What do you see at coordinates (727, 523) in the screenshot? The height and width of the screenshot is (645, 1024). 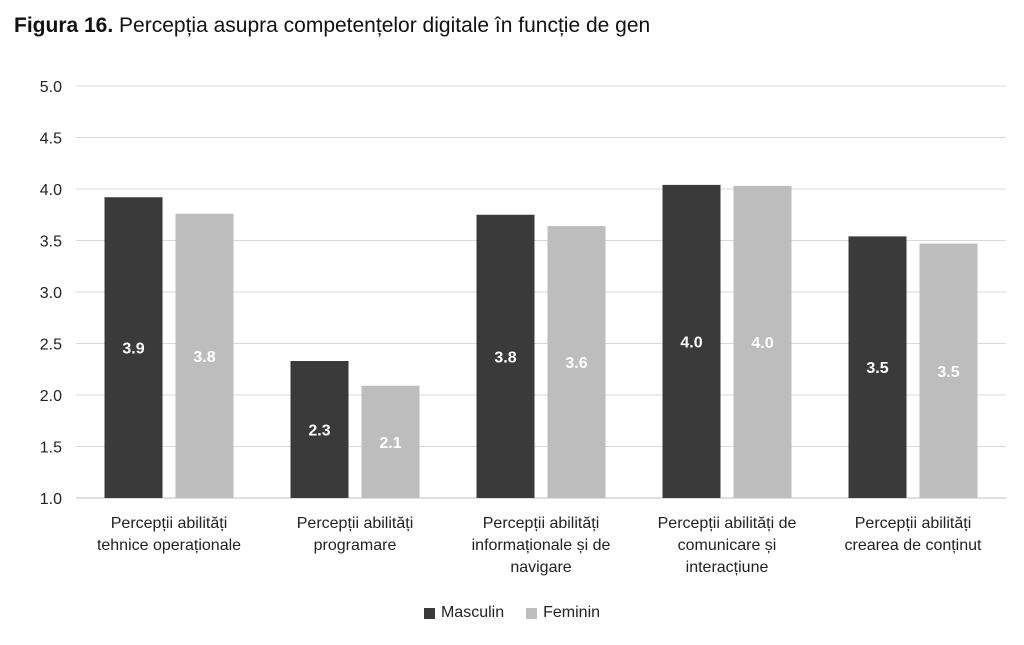 I see `x-category-label-line: Percepții abilități de` at bounding box center [727, 523].